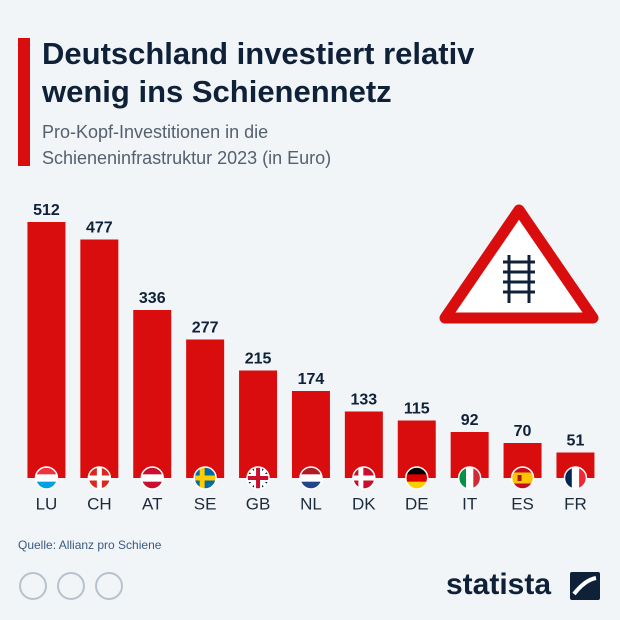  I want to click on x-tick-label: CH, so click(99, 503).